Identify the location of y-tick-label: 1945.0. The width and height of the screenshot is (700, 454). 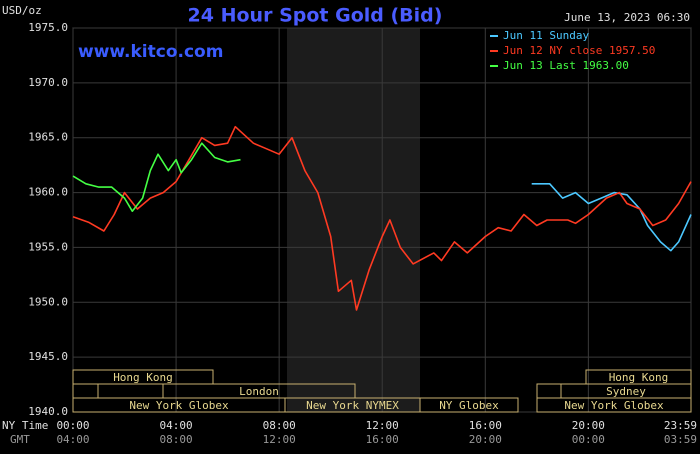
(48, 356).